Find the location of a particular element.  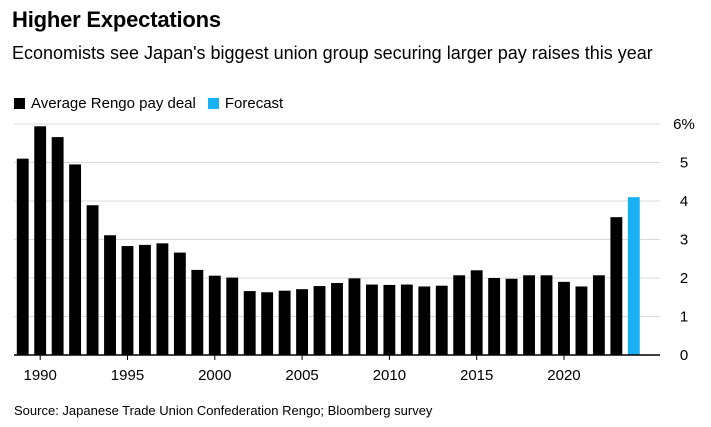

y-tick-label: 0 is located at coordinates (684, 355).